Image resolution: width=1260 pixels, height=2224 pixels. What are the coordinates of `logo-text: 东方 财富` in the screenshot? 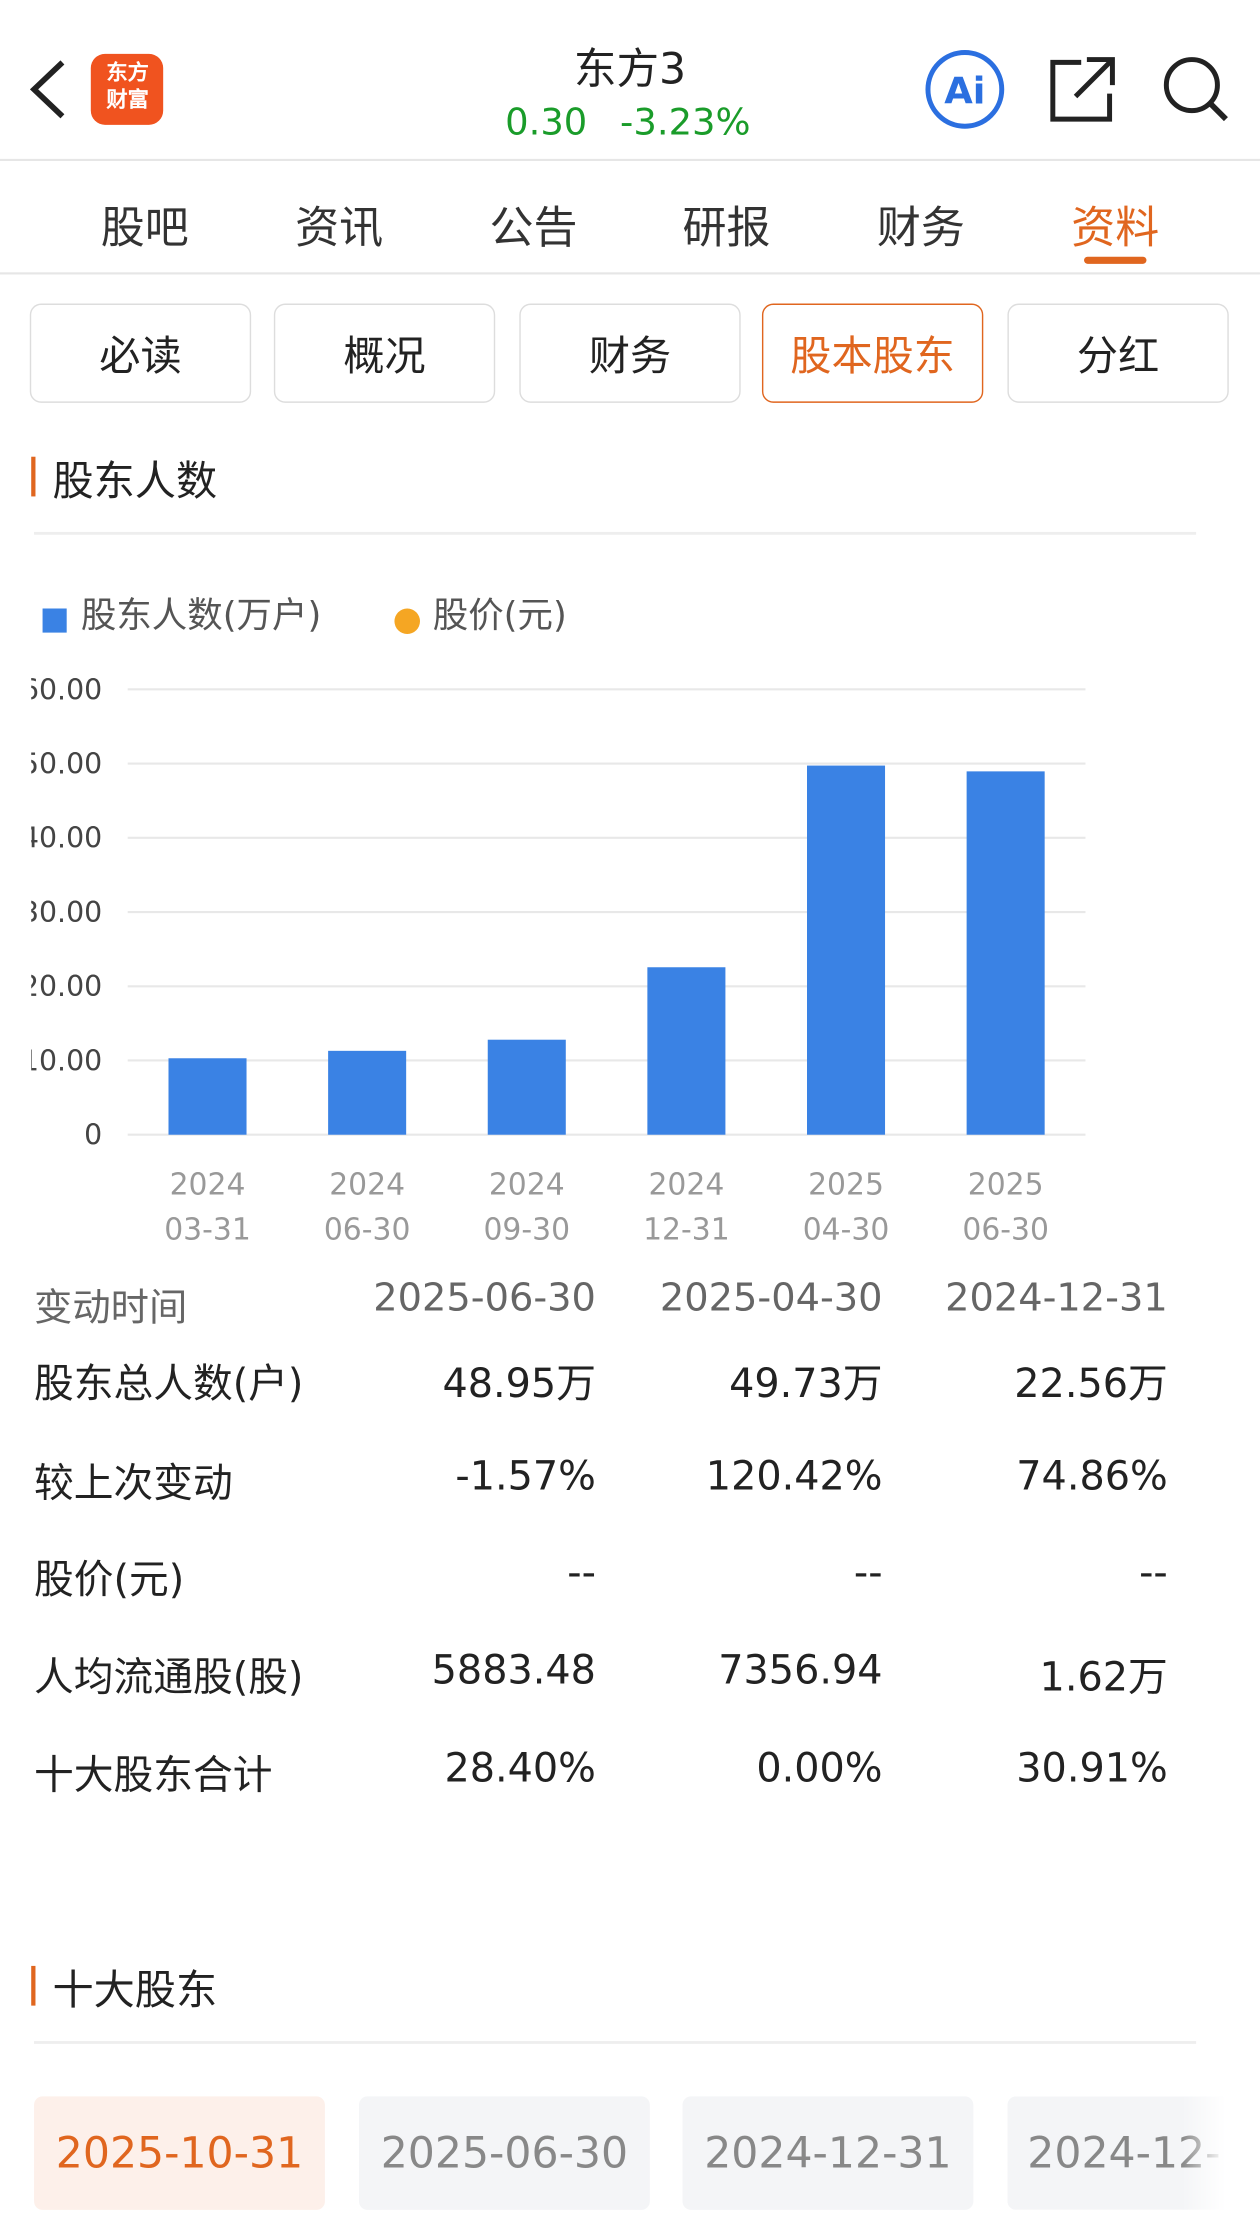 It's located at (127, 87).